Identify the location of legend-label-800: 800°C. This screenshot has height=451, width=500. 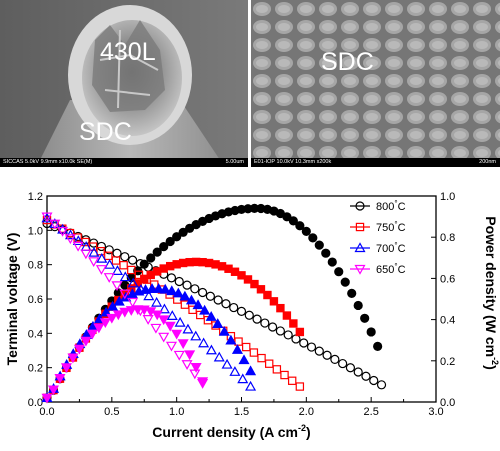
(391, 206).